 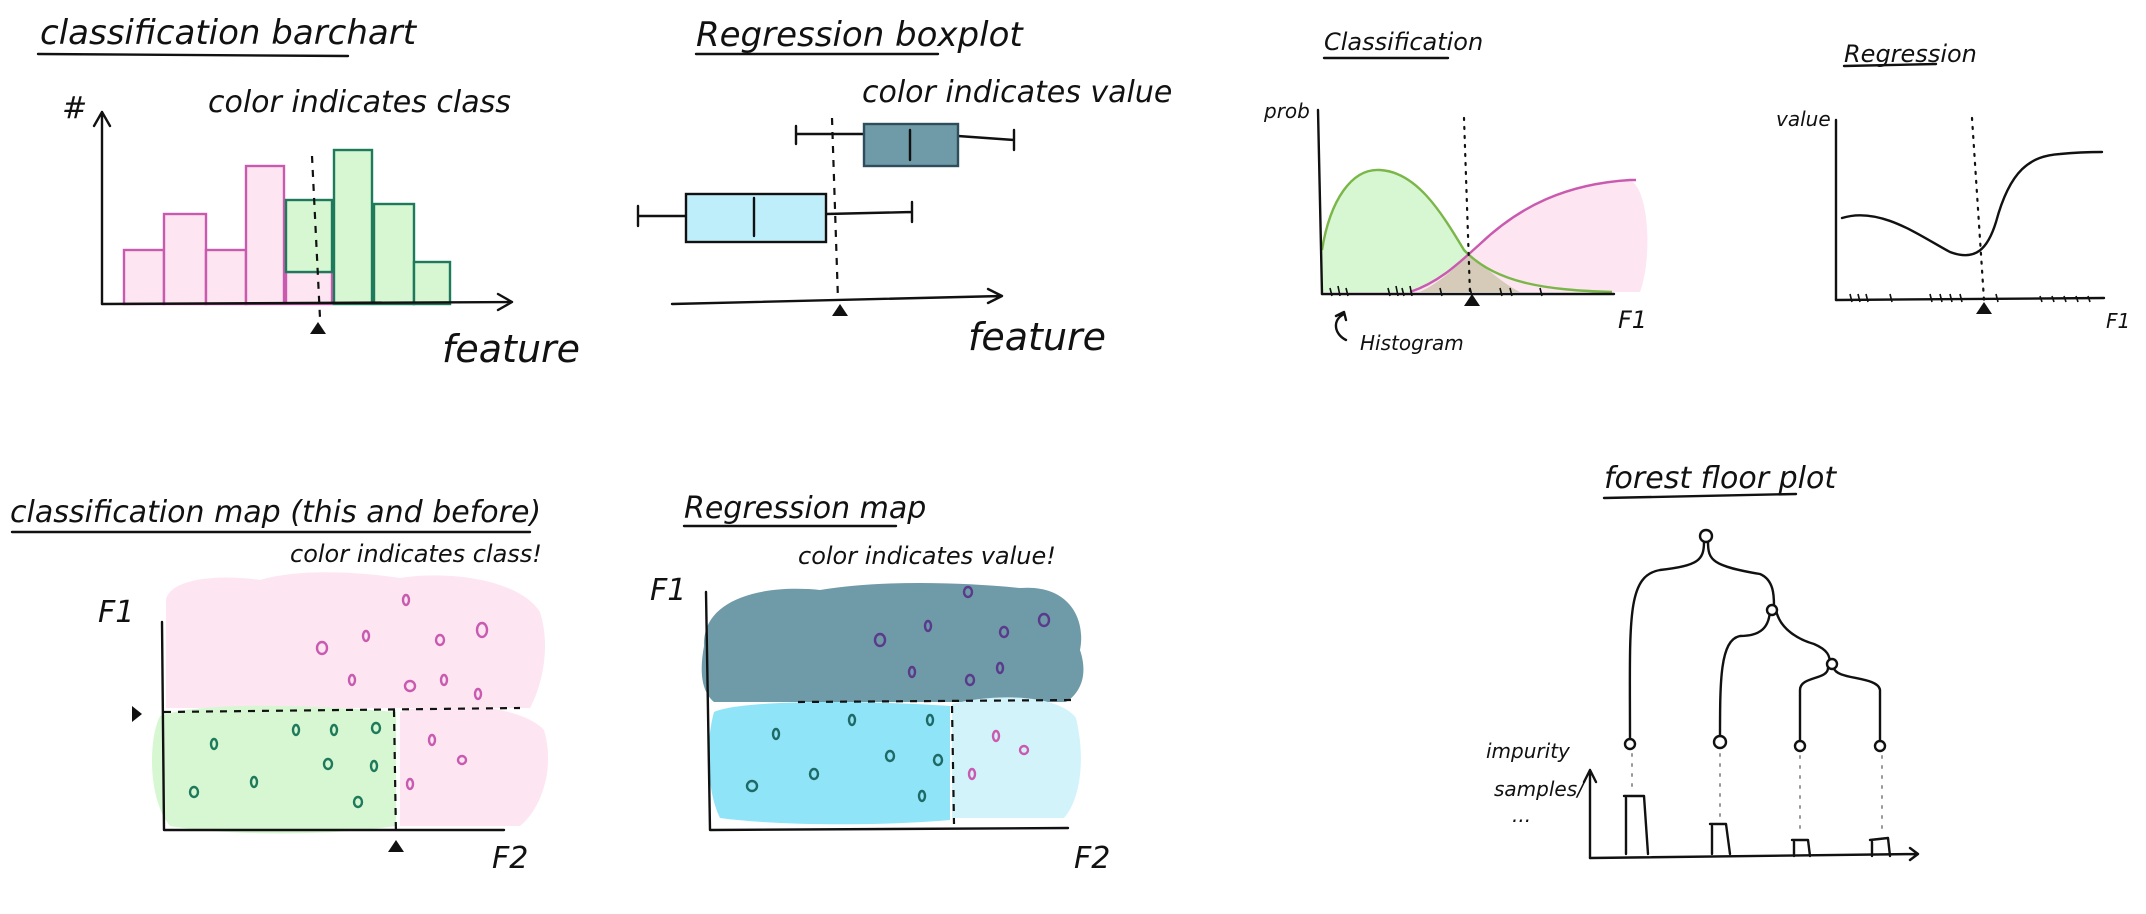 I want to click on class-b-points, so click(x=402, y=692).